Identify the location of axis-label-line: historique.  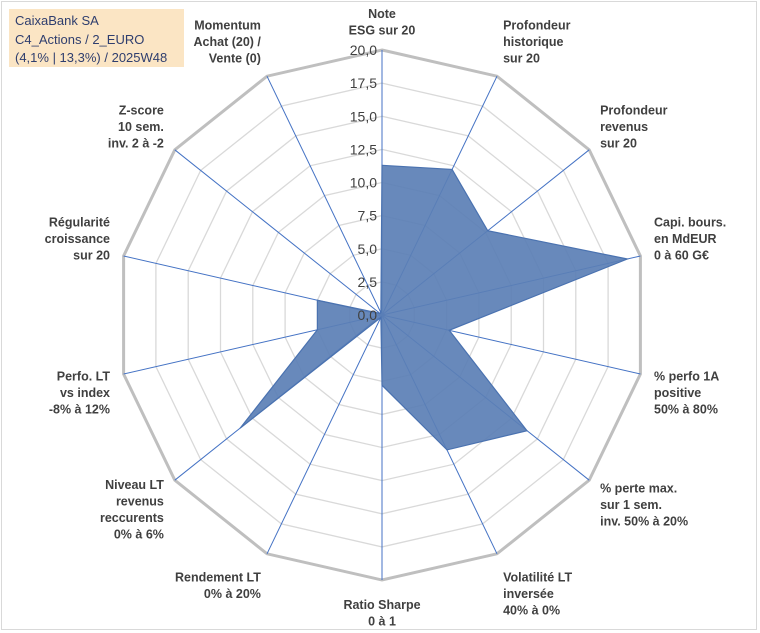
(533, 42).